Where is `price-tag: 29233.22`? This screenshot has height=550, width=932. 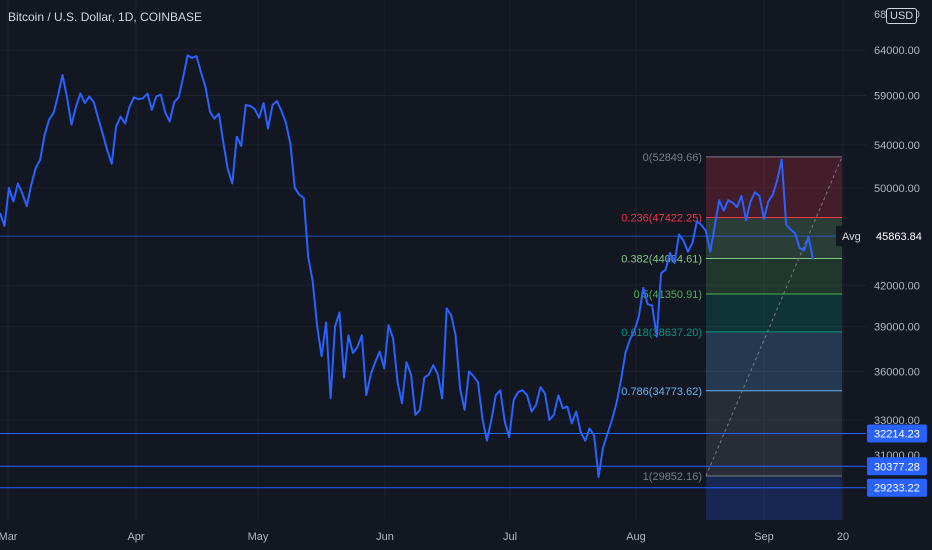
price-tag: 29233.22 is located at coordinates (897, 487).